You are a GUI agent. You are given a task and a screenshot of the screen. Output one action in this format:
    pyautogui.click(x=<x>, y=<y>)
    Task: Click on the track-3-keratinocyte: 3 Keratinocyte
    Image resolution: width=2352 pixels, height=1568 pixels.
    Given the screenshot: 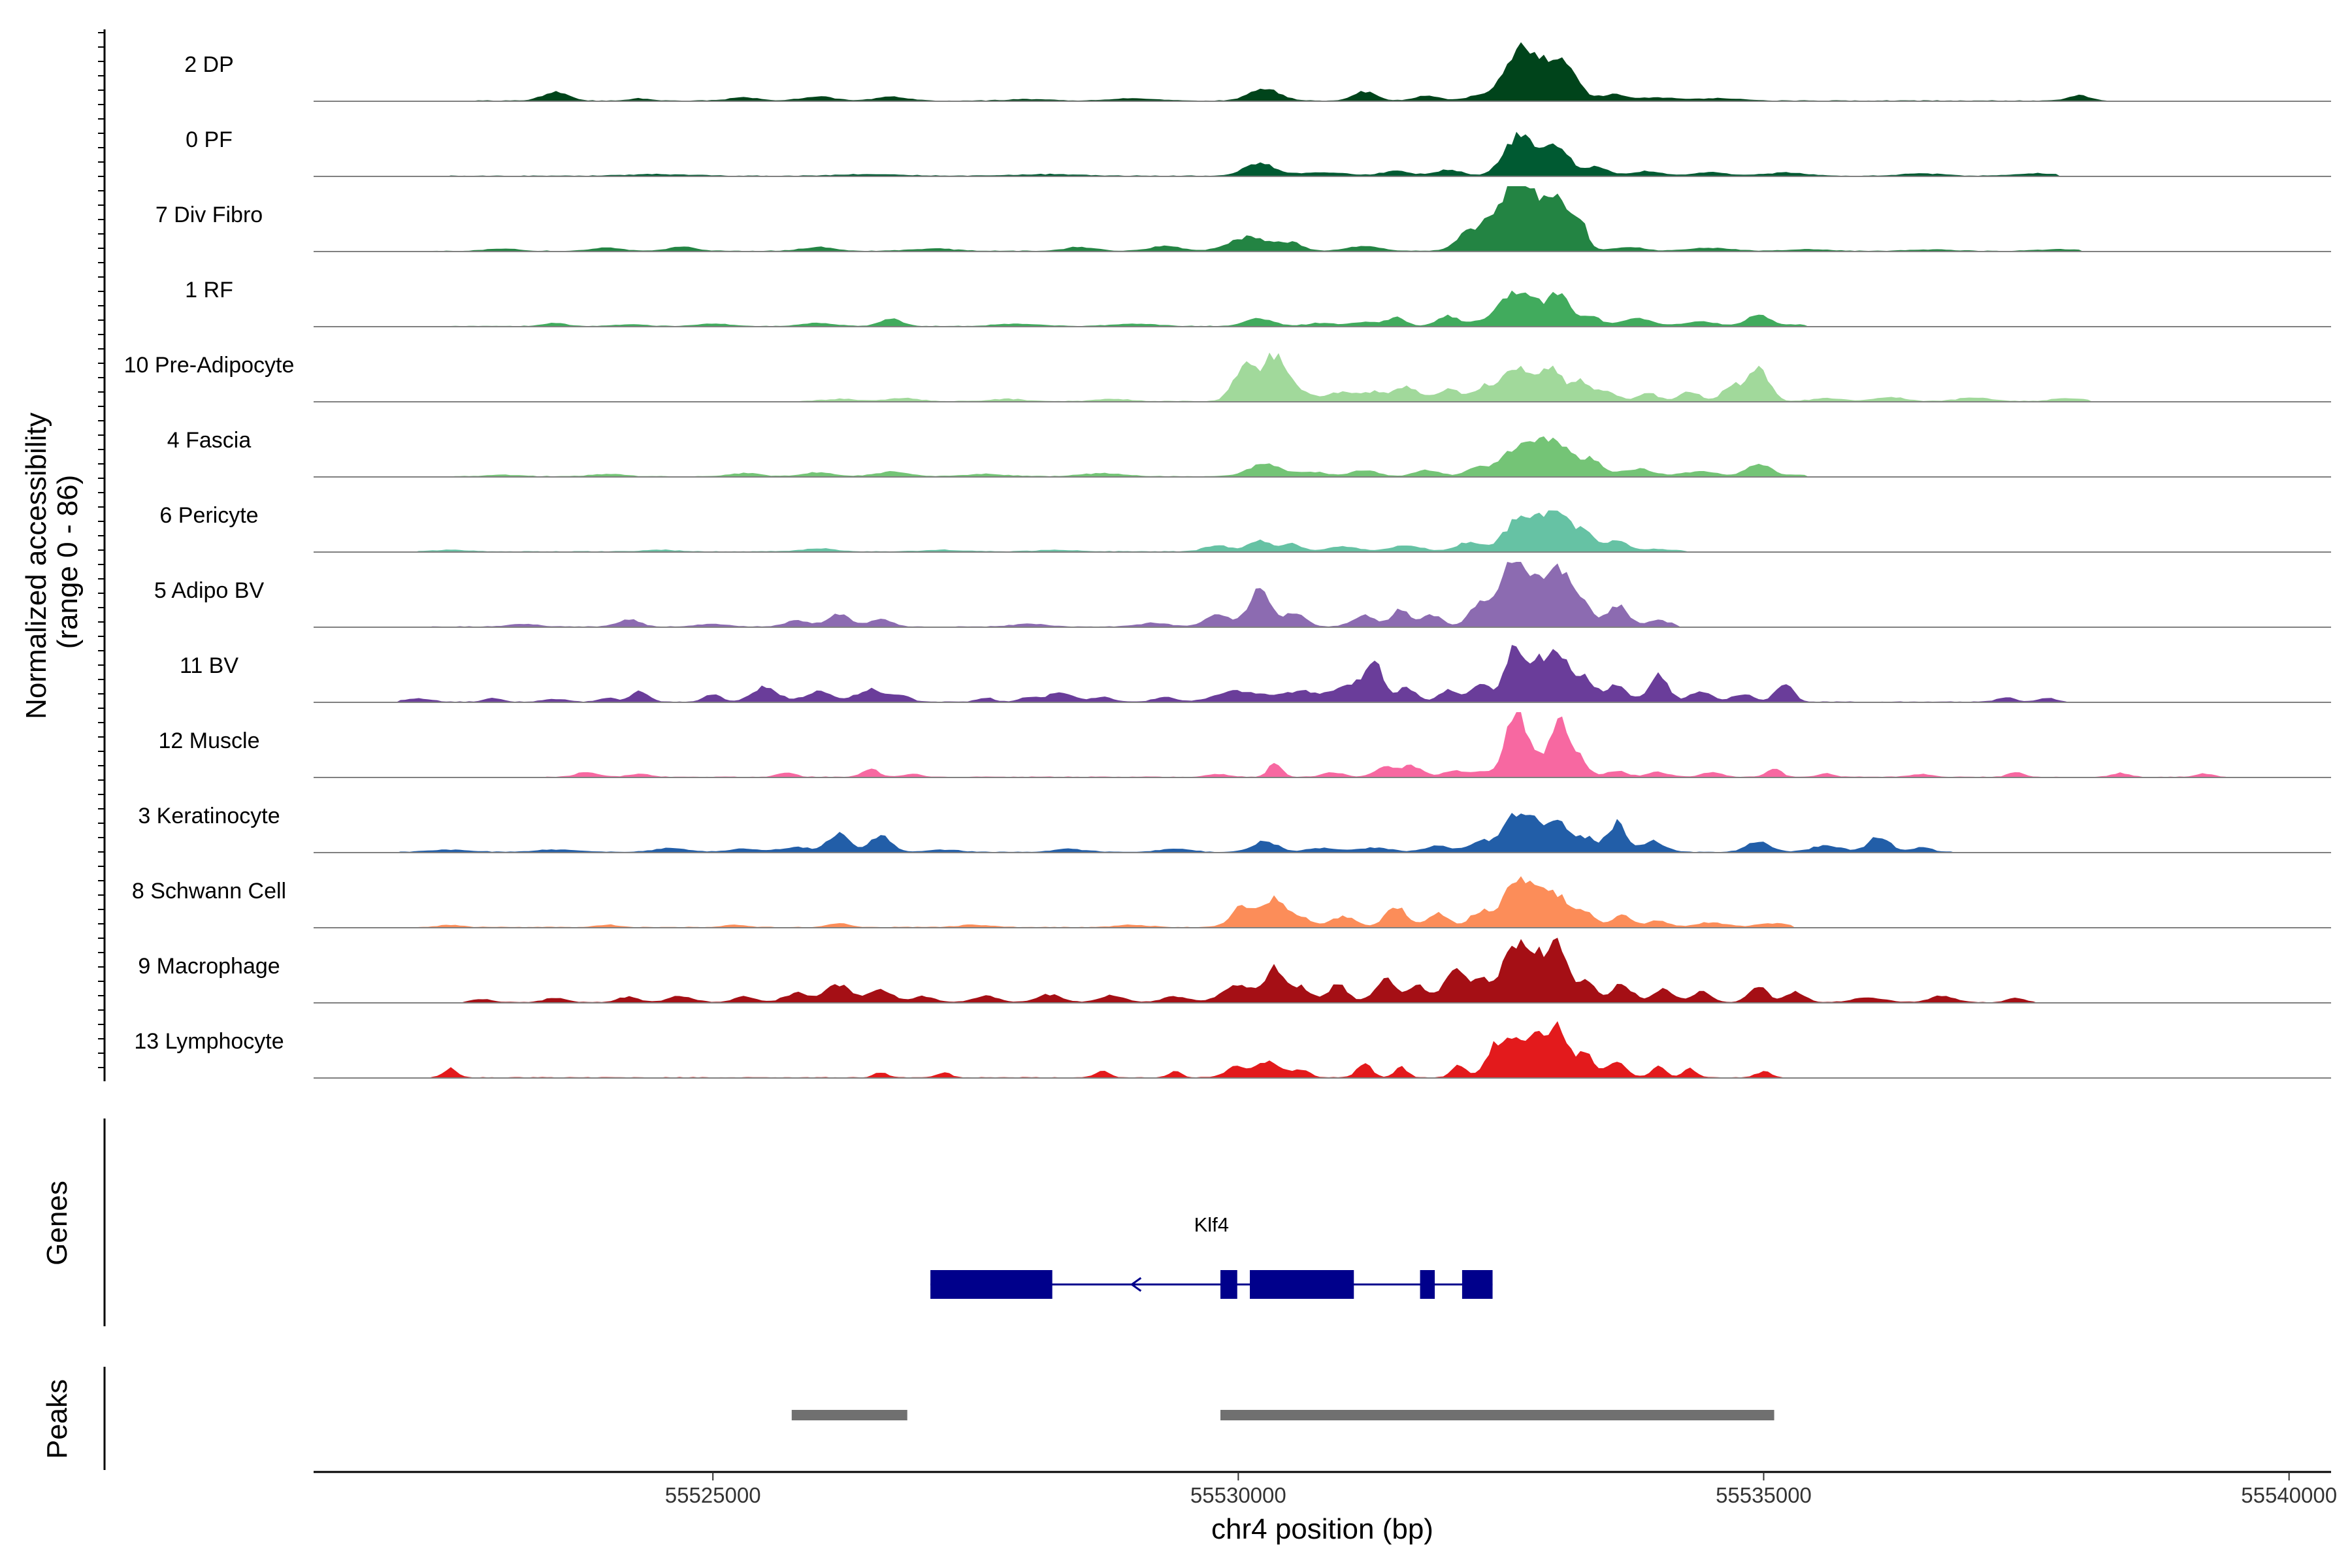 What is the action you would take?
    pyautogui.click(x=1234, y=828)
    